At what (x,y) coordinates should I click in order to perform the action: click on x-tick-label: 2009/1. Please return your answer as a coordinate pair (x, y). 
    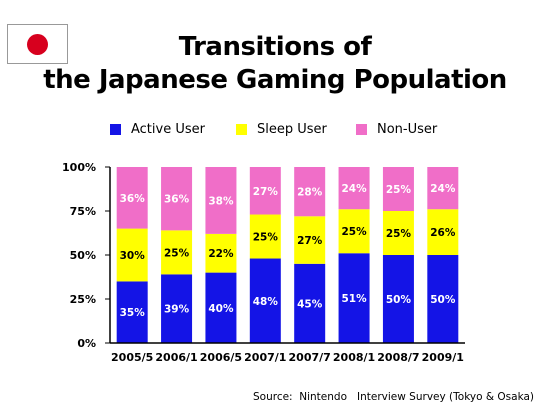
    Looking at the image, I should click on (443, 357).